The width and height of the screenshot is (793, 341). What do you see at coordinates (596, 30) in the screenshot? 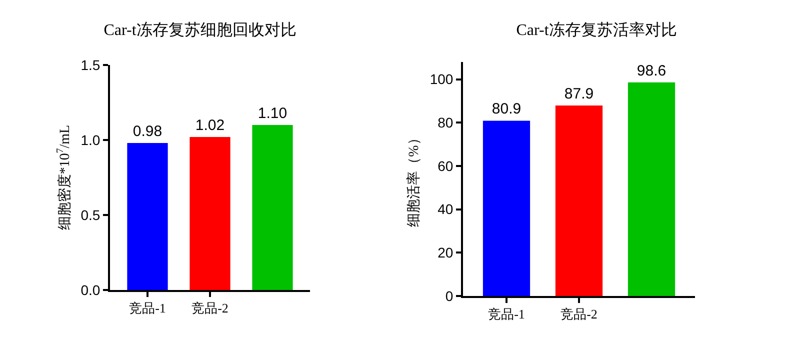
I see `chart-title: Car-t冻存复苏活率对比` at bounding box center [596, 30].